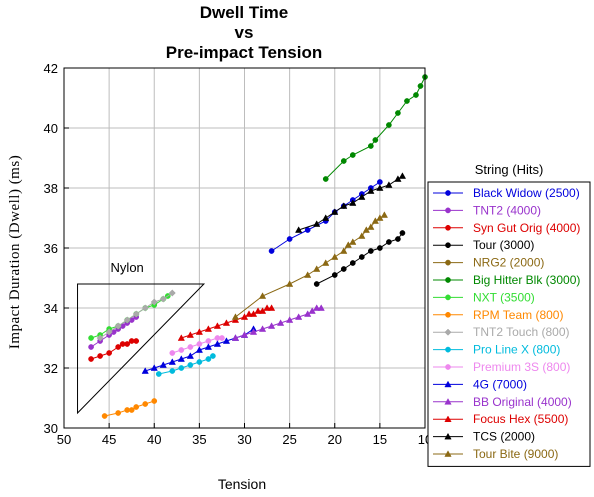  Describe the element at coordinates (51, 368) in the screenshot. I see `y-tick-label: 32` at that location.